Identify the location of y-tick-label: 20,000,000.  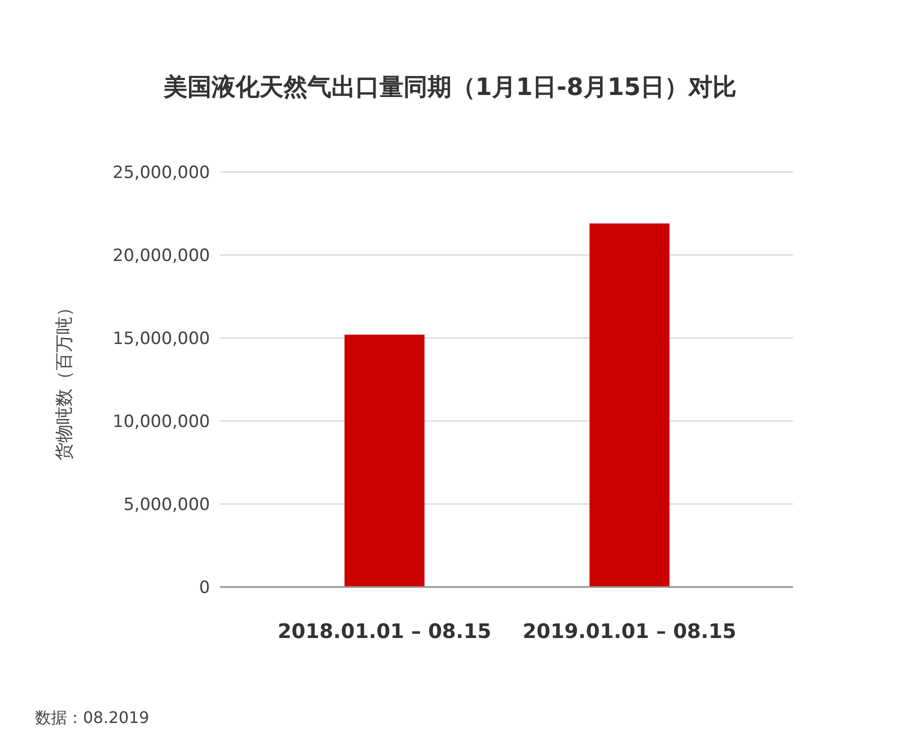
(161, 256).